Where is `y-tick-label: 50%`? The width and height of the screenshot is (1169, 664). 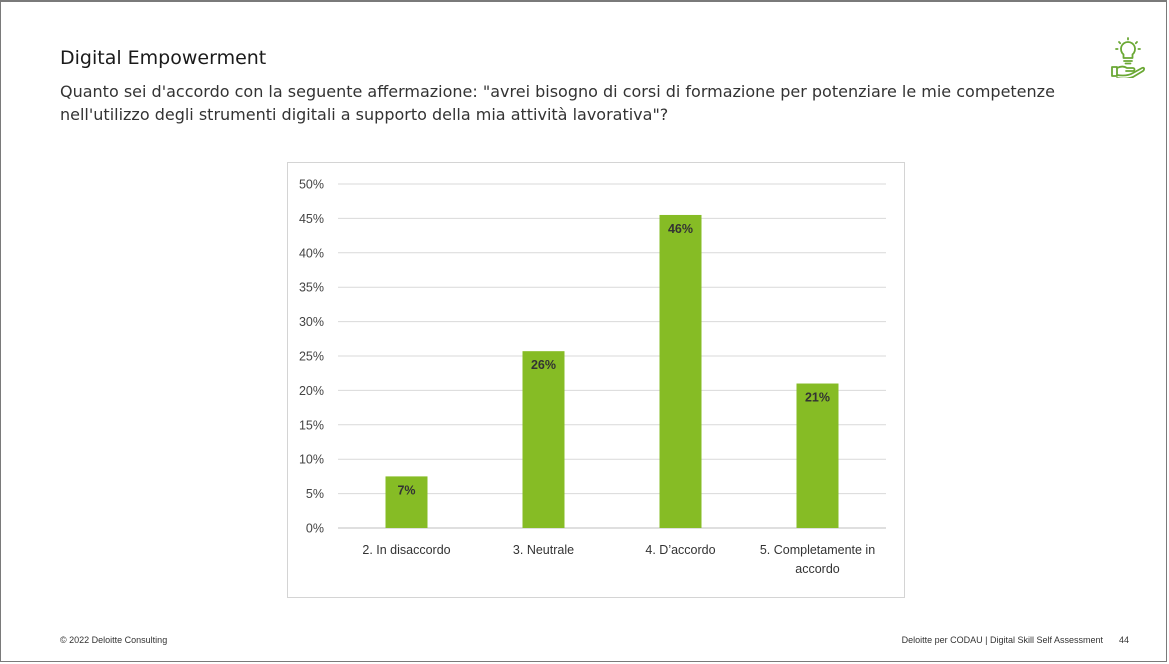
y-tick-label: 50% is located at coordinates (311, 185).